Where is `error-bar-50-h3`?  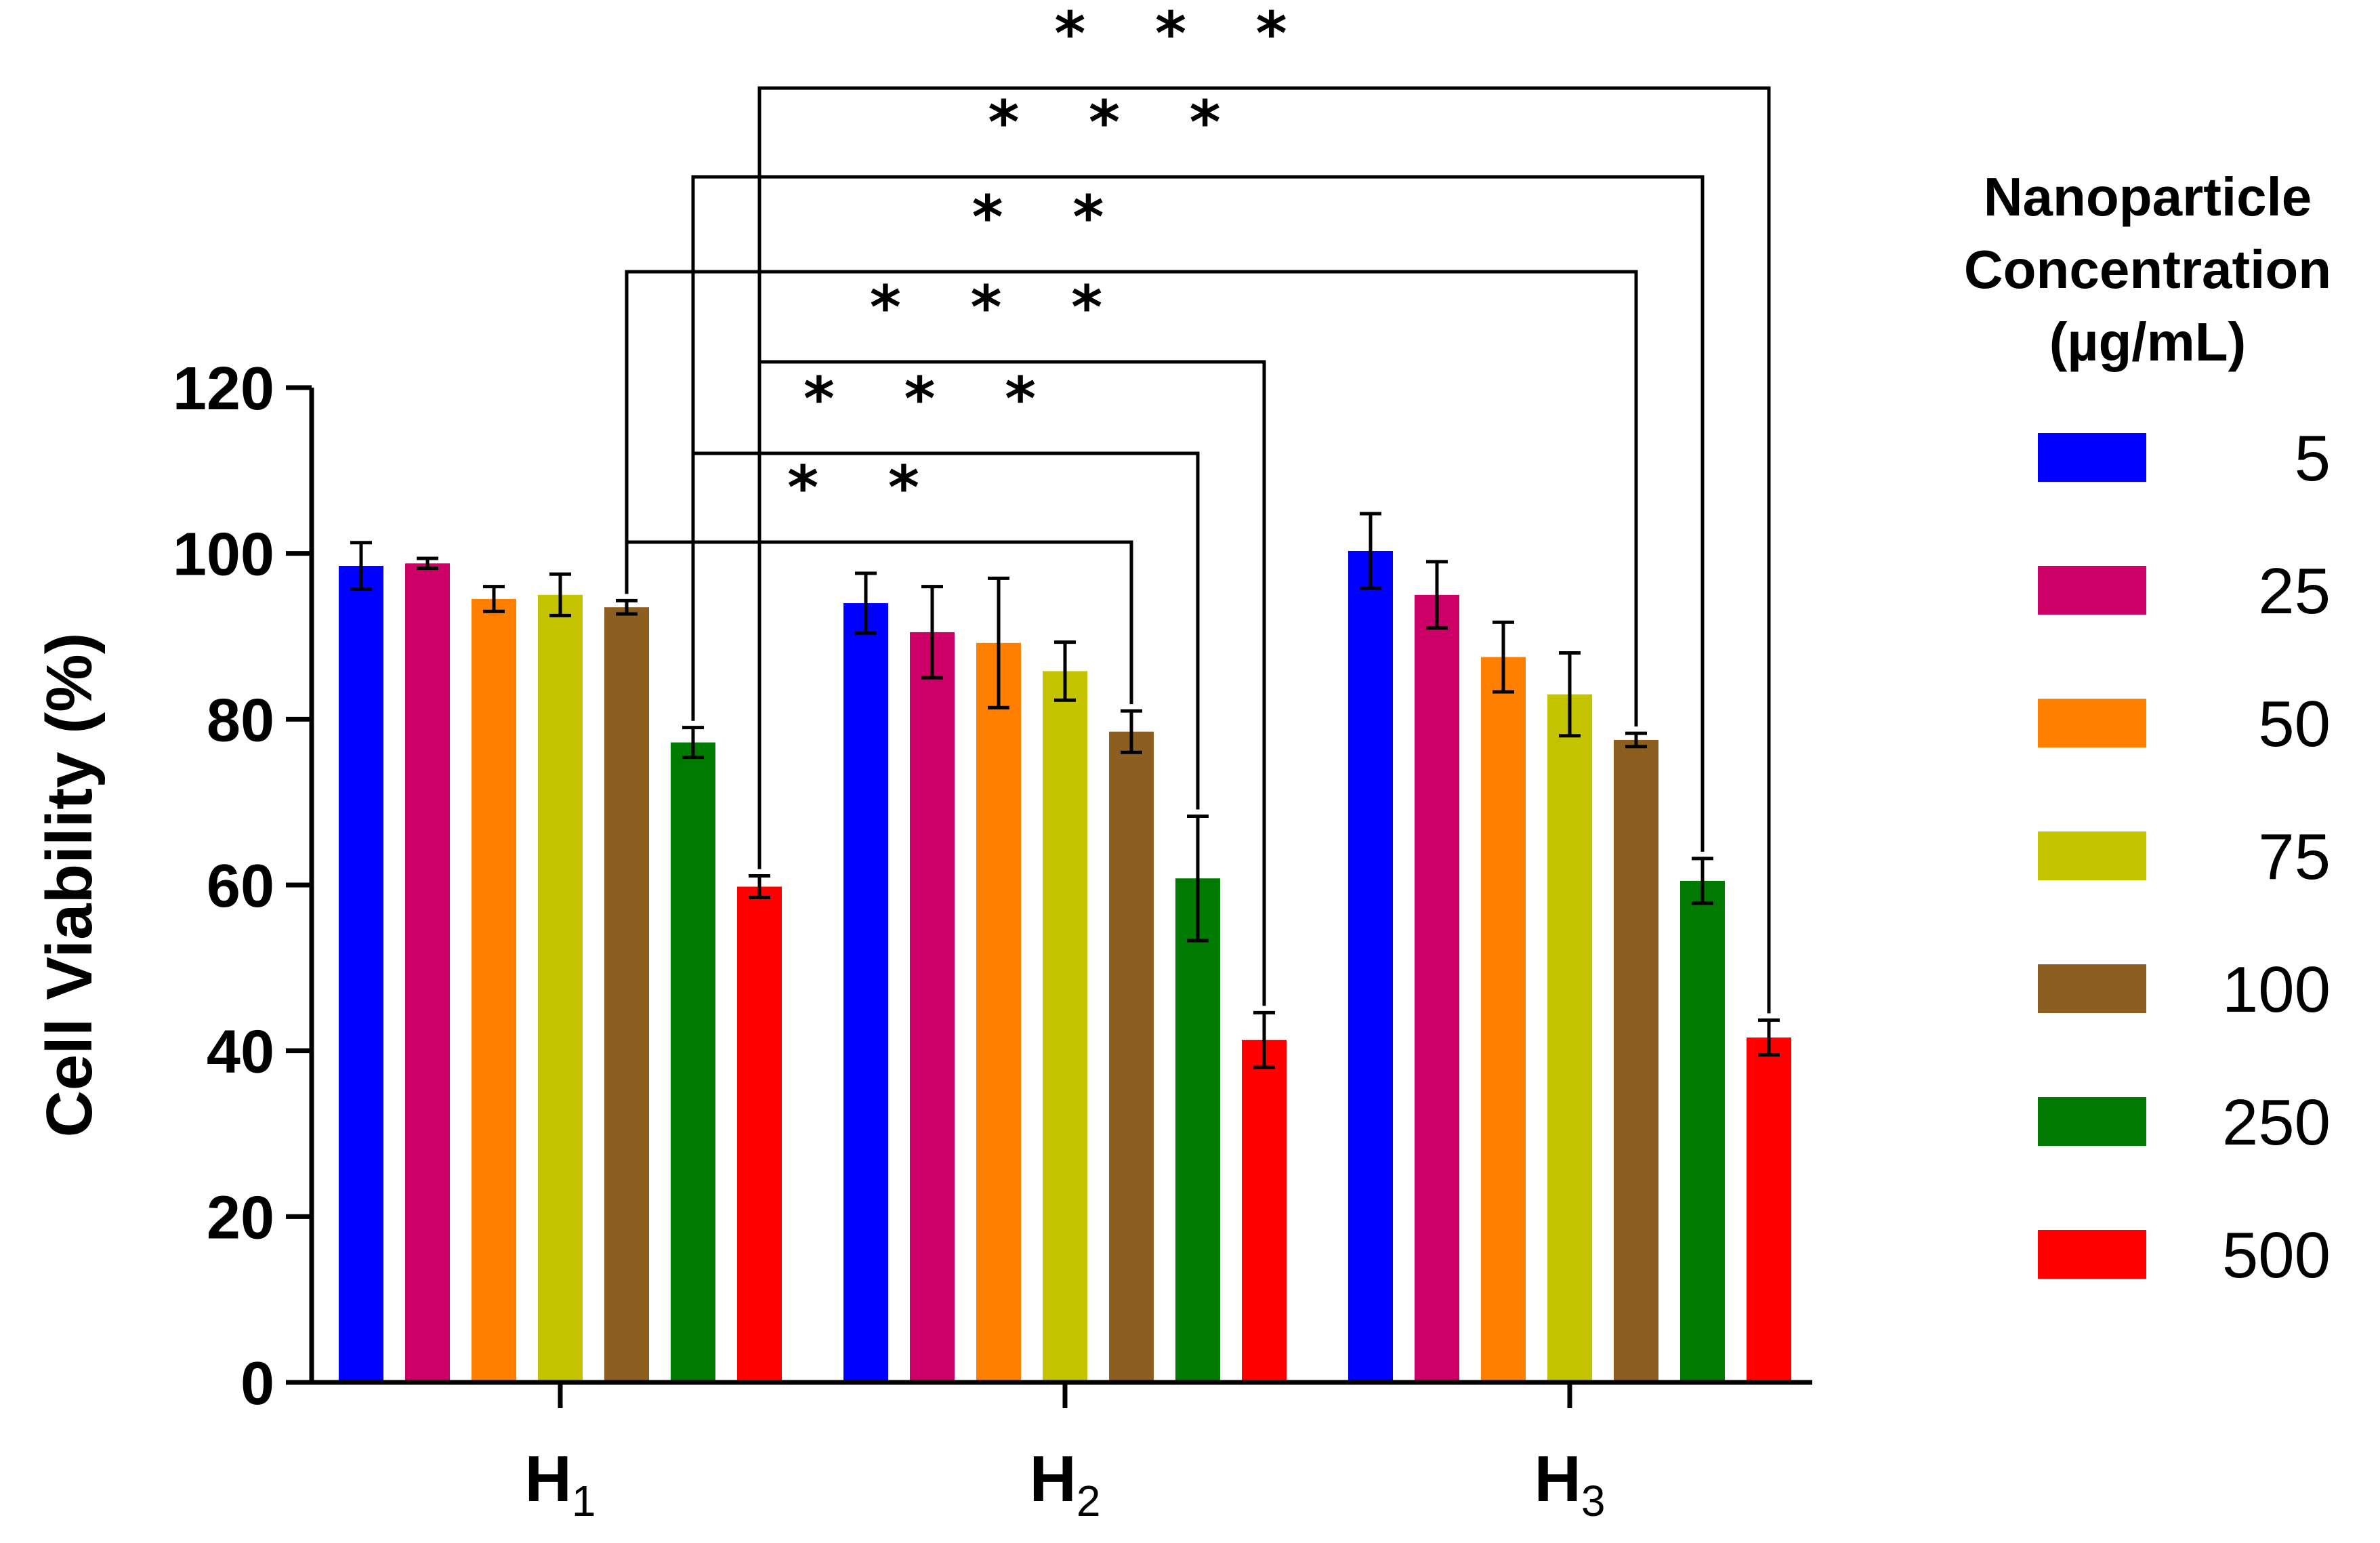
error-bar-50-h3 is located at coordinates (1503, 657).